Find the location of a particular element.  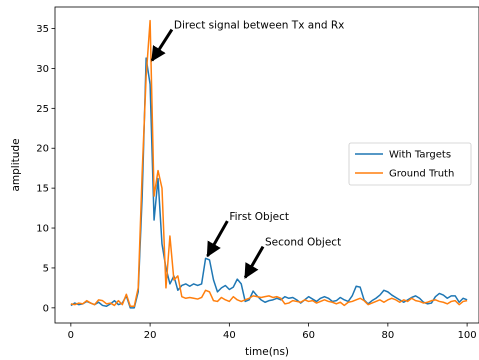

y-tick-label: 30 is located at coordinates (42, 69).